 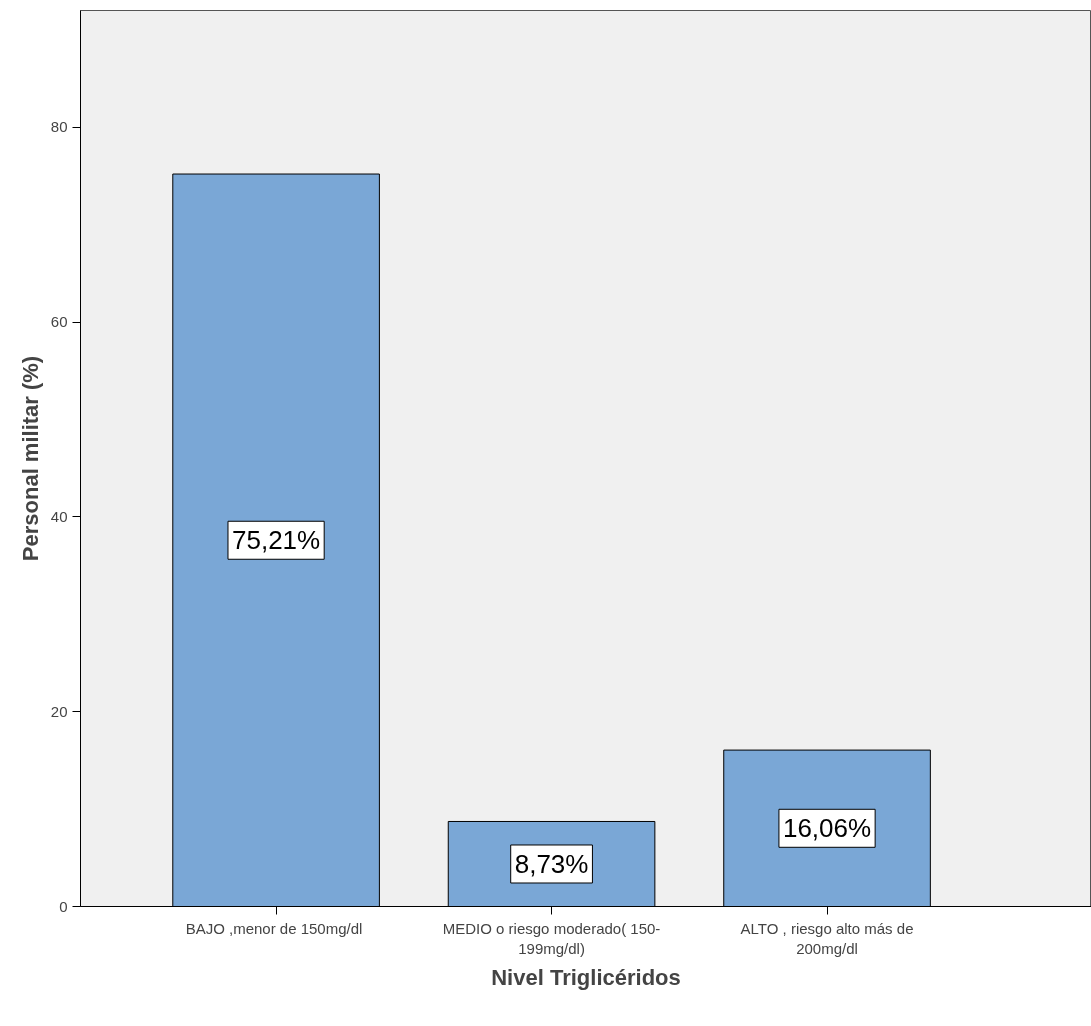 I want to click on y-axis-title: Personal militar (%), so click(x=30, y=458).